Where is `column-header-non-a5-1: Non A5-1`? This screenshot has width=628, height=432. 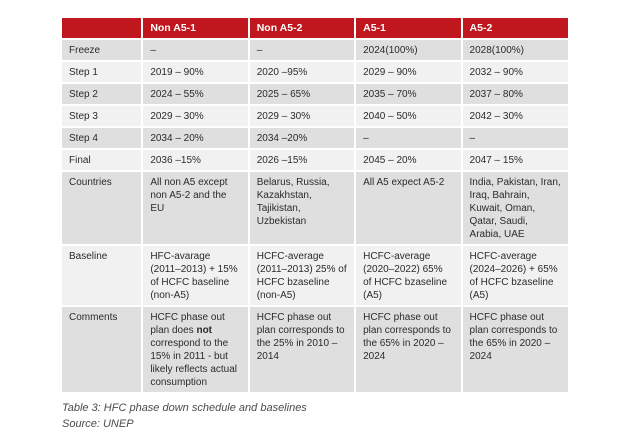
column-header-non-a5-1: Non A5-1 is located at coordinates (196, 29).